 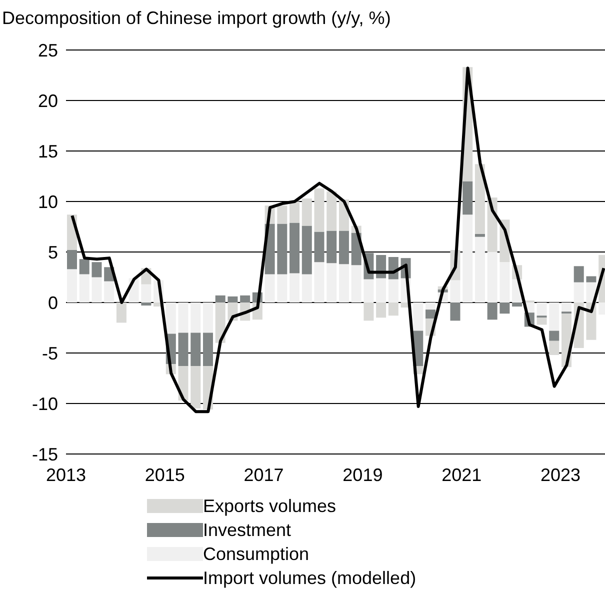 I want to click on x-tick-label: 2019, so click(x=362, y=474).